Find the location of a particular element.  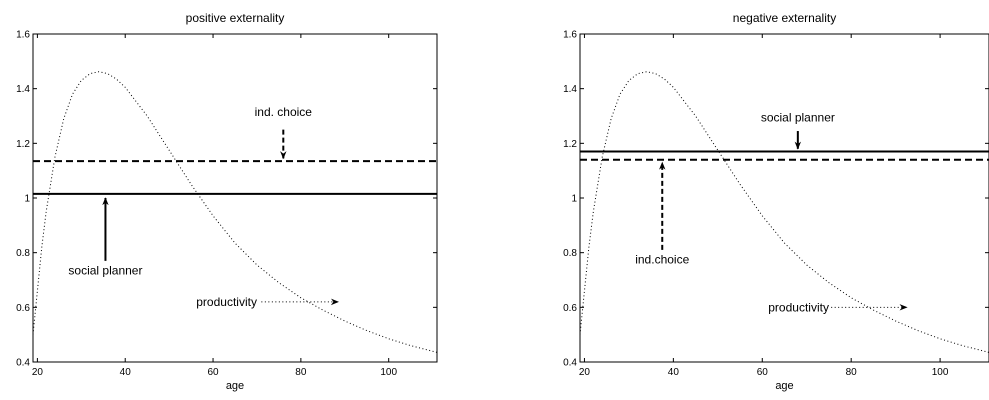

annotation-label: ind. choice is located at coordinates (284, 112).